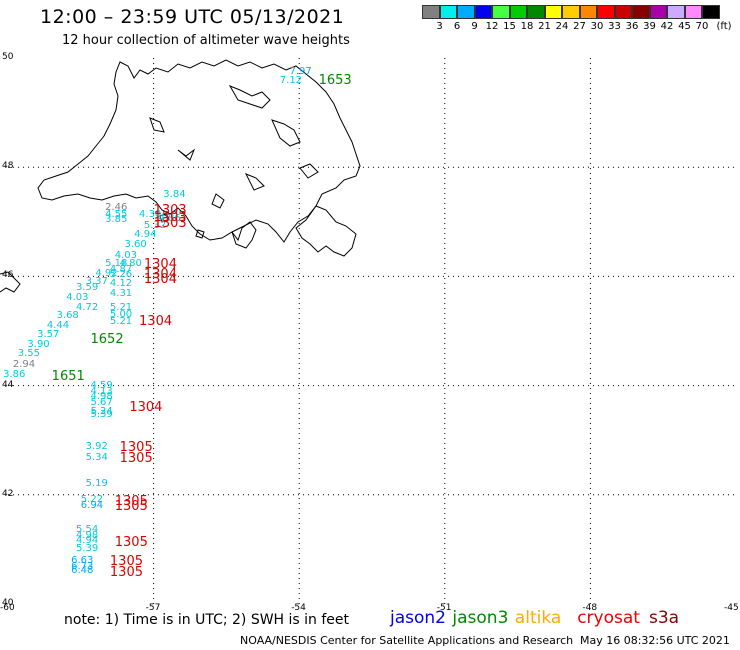  I want to click on timestamp: May 16 08:32:56 UTC 2021, so click(655, 640).